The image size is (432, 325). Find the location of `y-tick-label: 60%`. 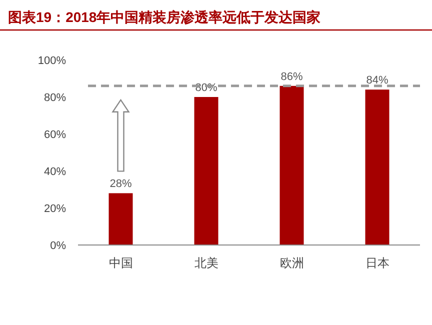

y-tick-label: 60% is located at coordinates (55, 135).